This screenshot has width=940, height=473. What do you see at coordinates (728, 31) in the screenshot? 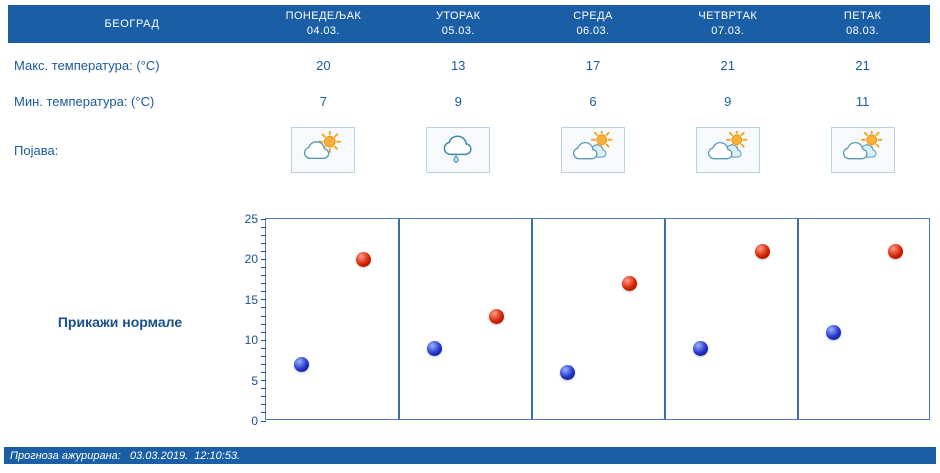
I see `day-date: 07.03.` at bounding box center [728, 31].